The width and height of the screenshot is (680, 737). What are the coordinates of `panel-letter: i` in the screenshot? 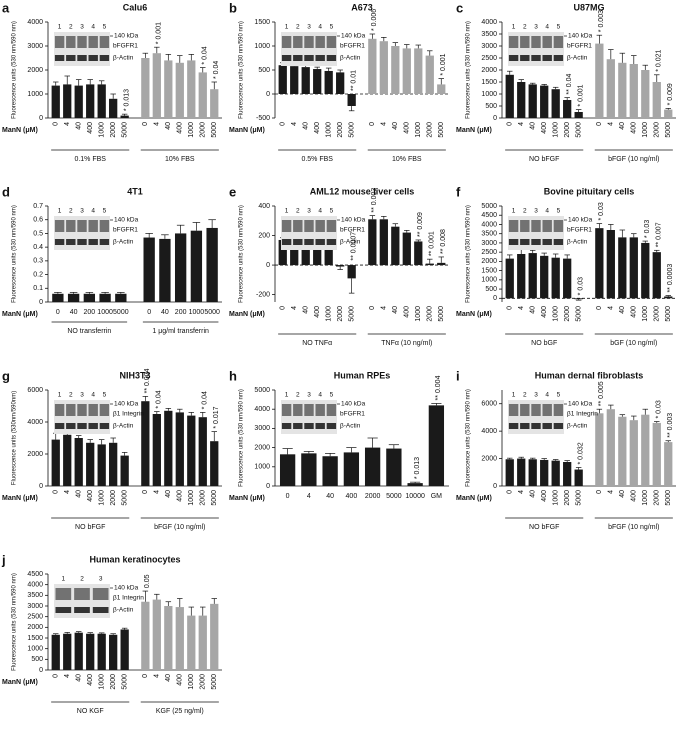 It's located at (458, 375).